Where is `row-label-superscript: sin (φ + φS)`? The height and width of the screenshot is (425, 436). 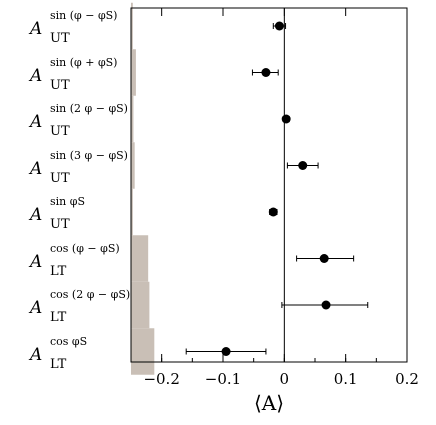
row-label-superscript: sin (φ + φS) is located at coordinates (84, 62).